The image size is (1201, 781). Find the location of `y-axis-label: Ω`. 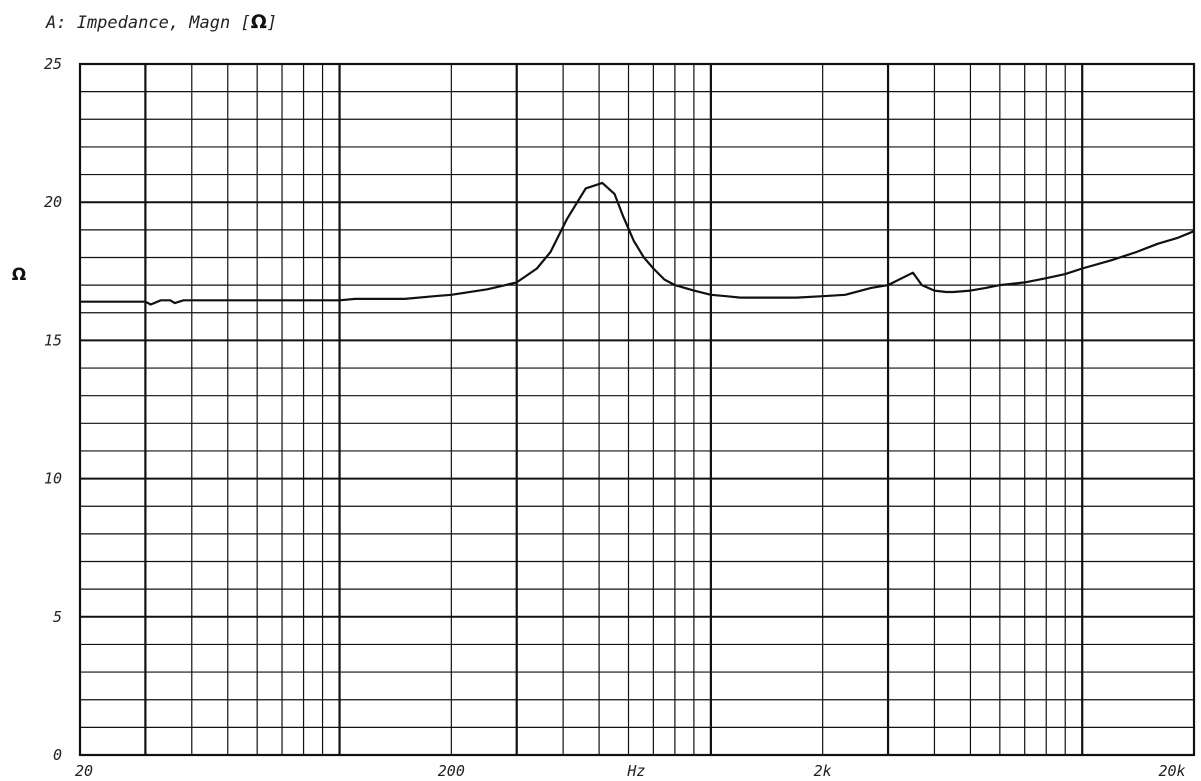

y-axis-label: Ω is located at coordinates (19, 275).